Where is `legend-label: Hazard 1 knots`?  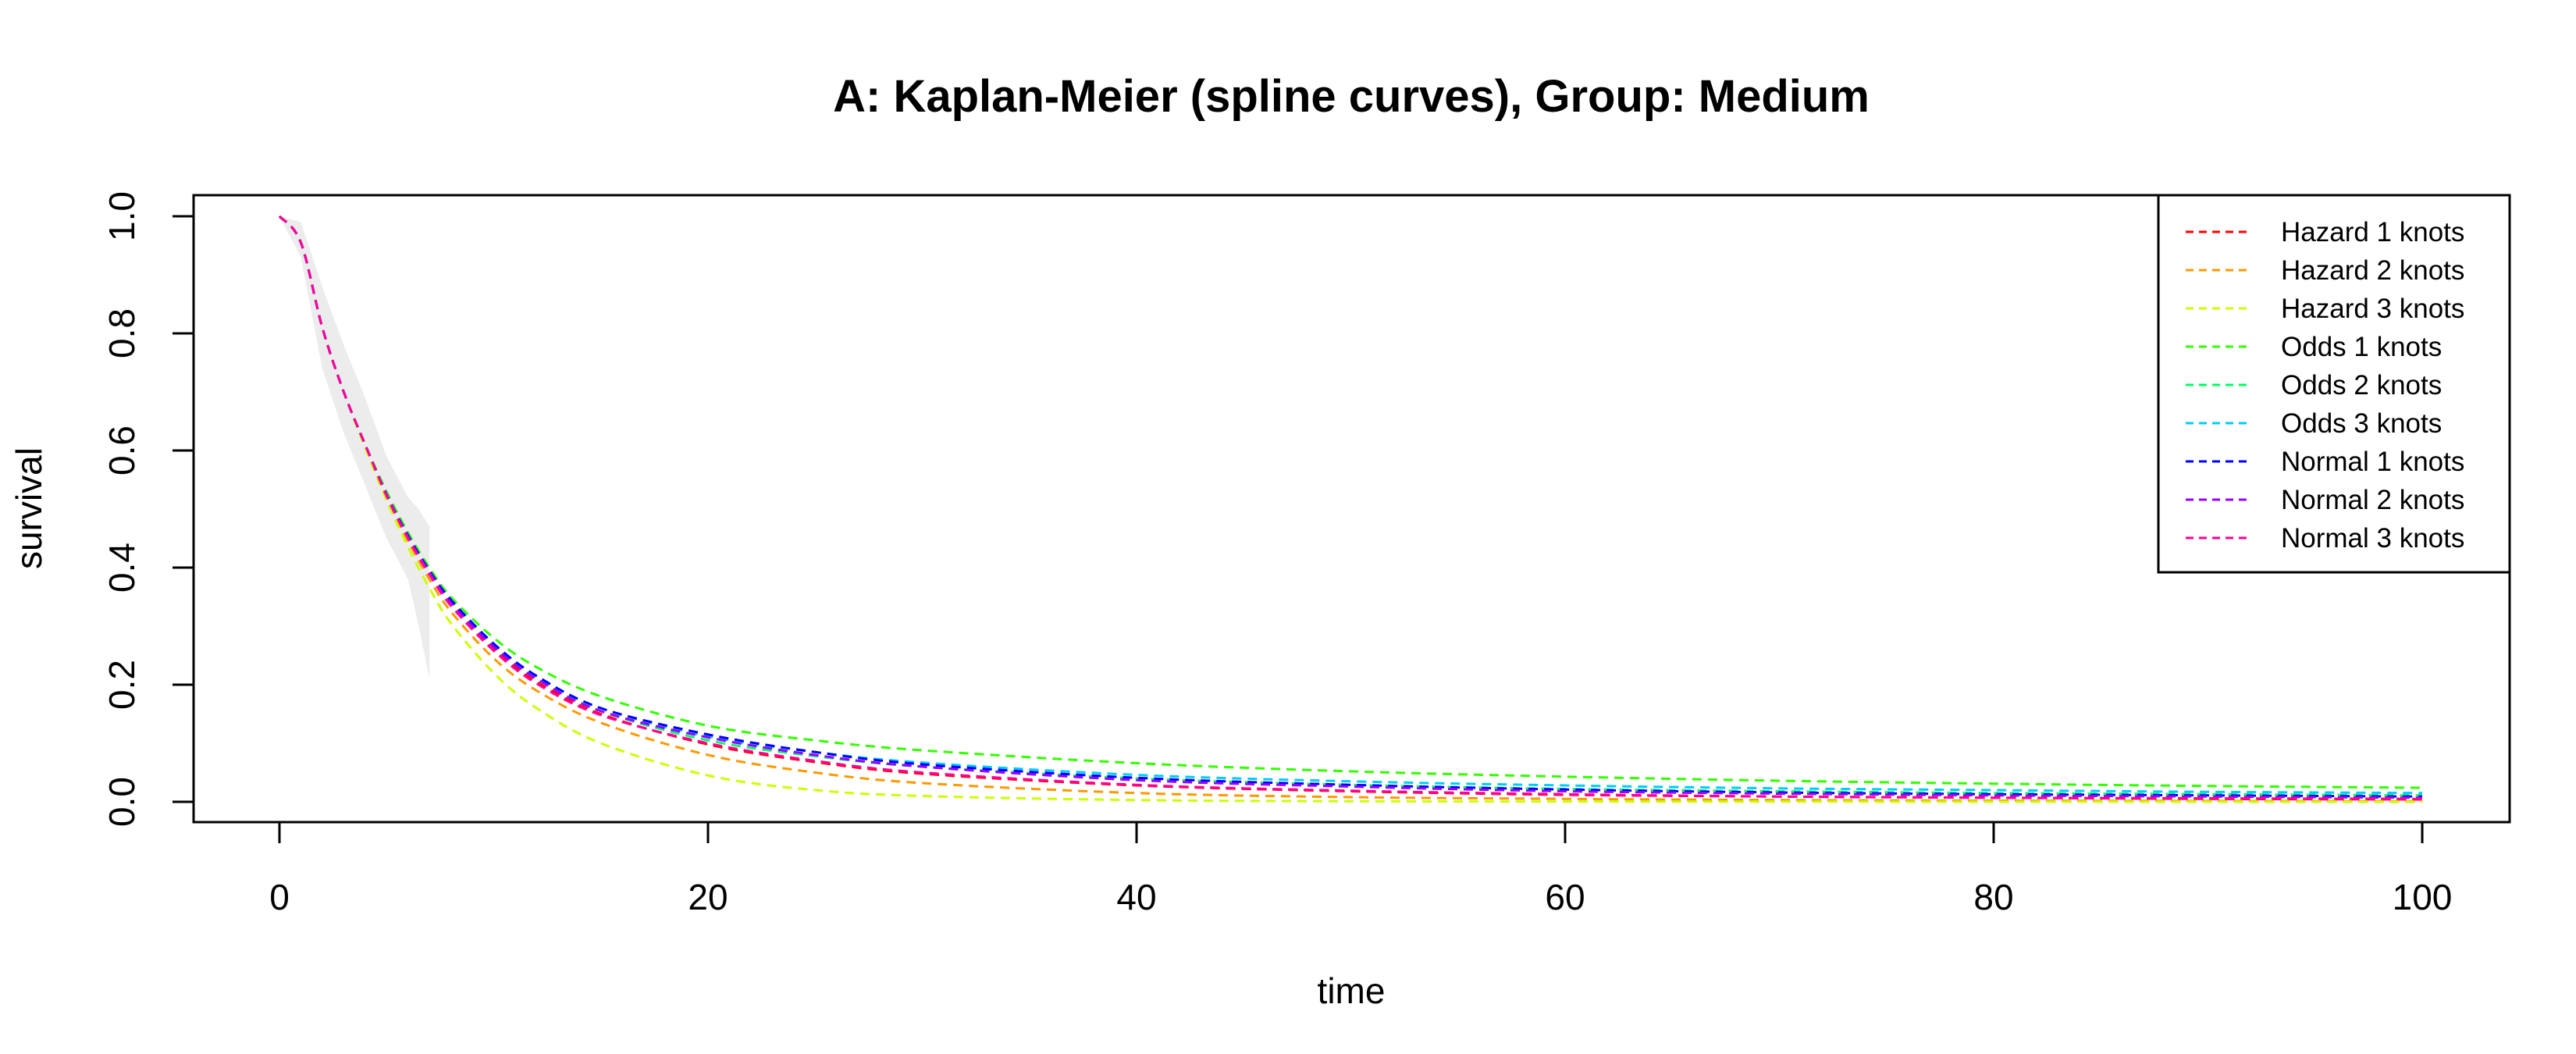
legend-label: Hazard 1 knots is located at coordinates (2372, 232).